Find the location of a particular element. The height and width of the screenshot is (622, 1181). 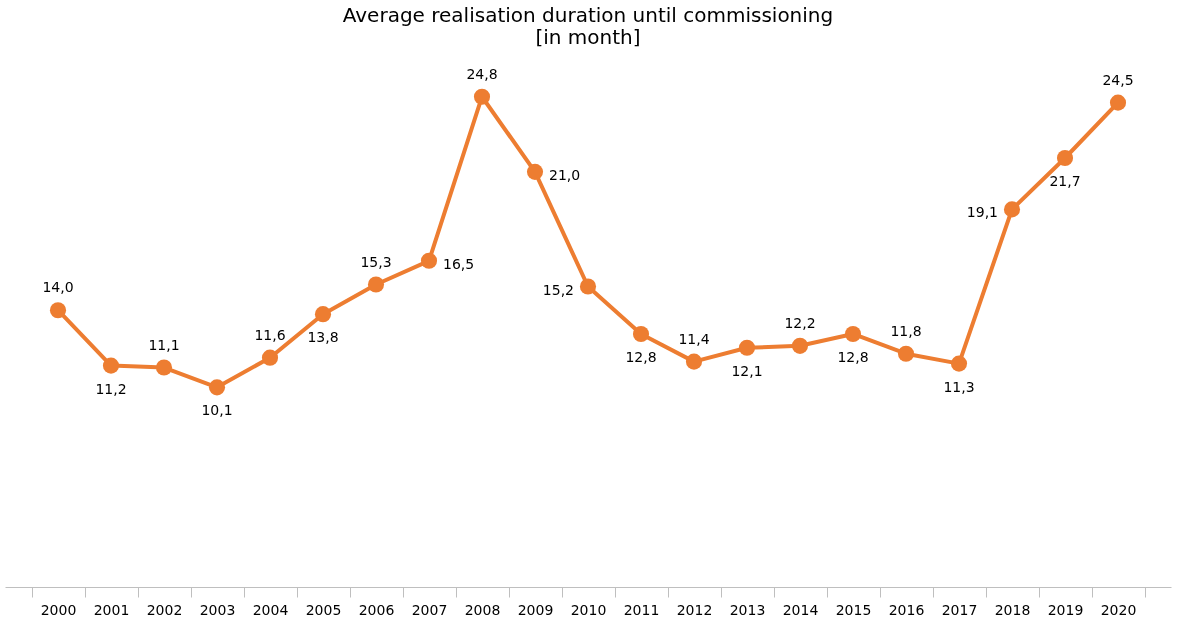

data-label: 11,4 is located at coordinates (694, 338).